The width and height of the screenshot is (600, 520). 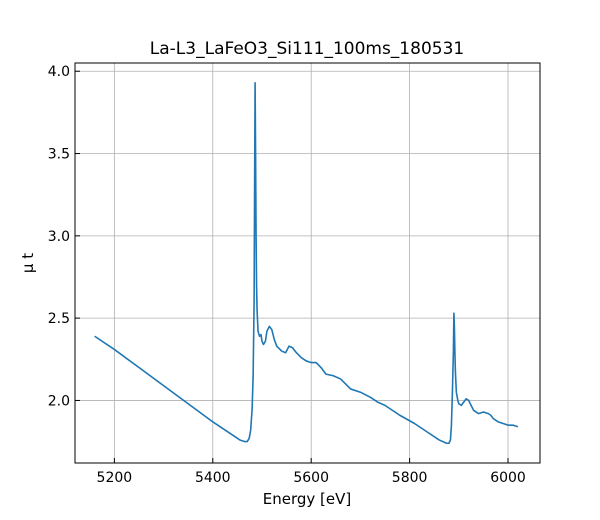 What do you see at coordinates (59, 72) in the screenshot?
I see `y-tick-label: 4.0` at bounding box center [59, 72].